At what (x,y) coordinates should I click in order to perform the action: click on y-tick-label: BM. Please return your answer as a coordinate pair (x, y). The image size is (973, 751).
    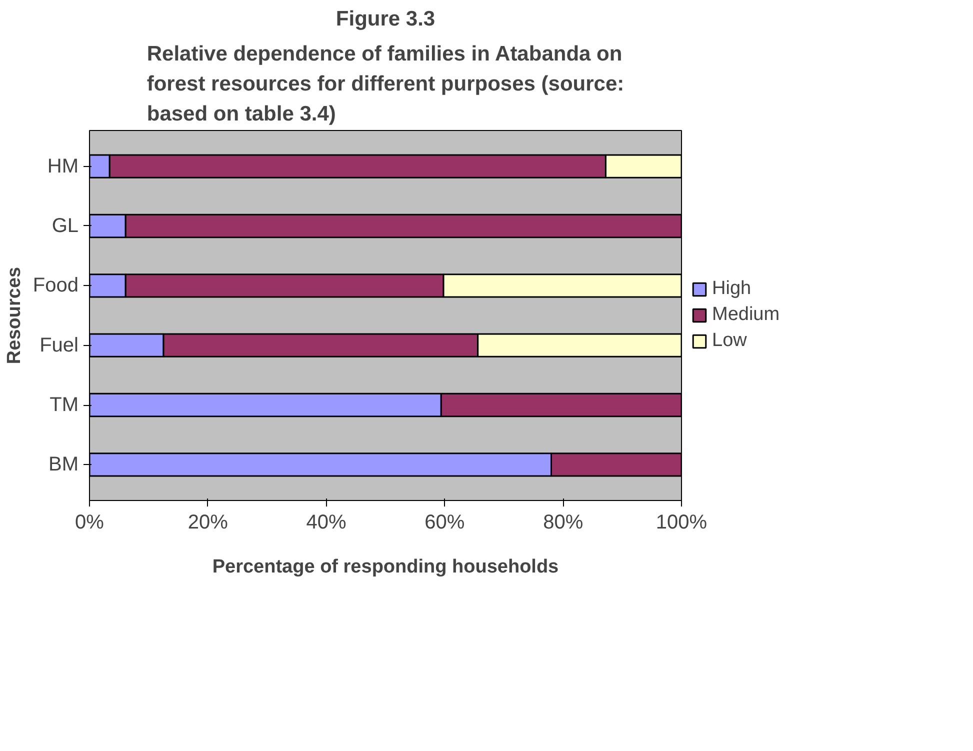
    Looking at the image, I should click on (63, 465).